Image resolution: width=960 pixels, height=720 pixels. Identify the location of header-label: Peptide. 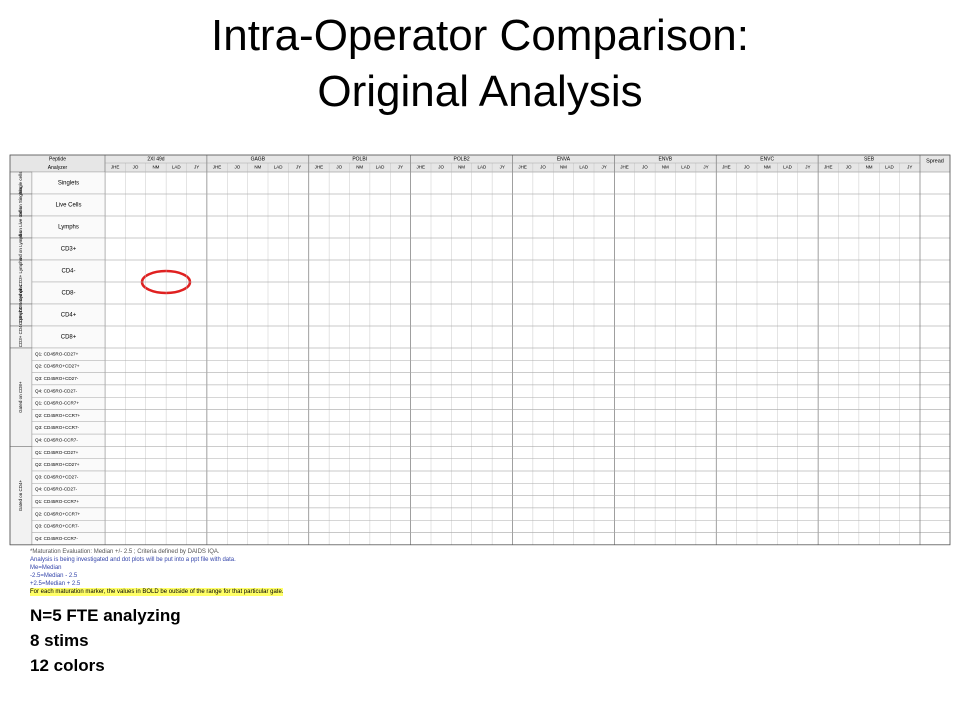
(57, 159).